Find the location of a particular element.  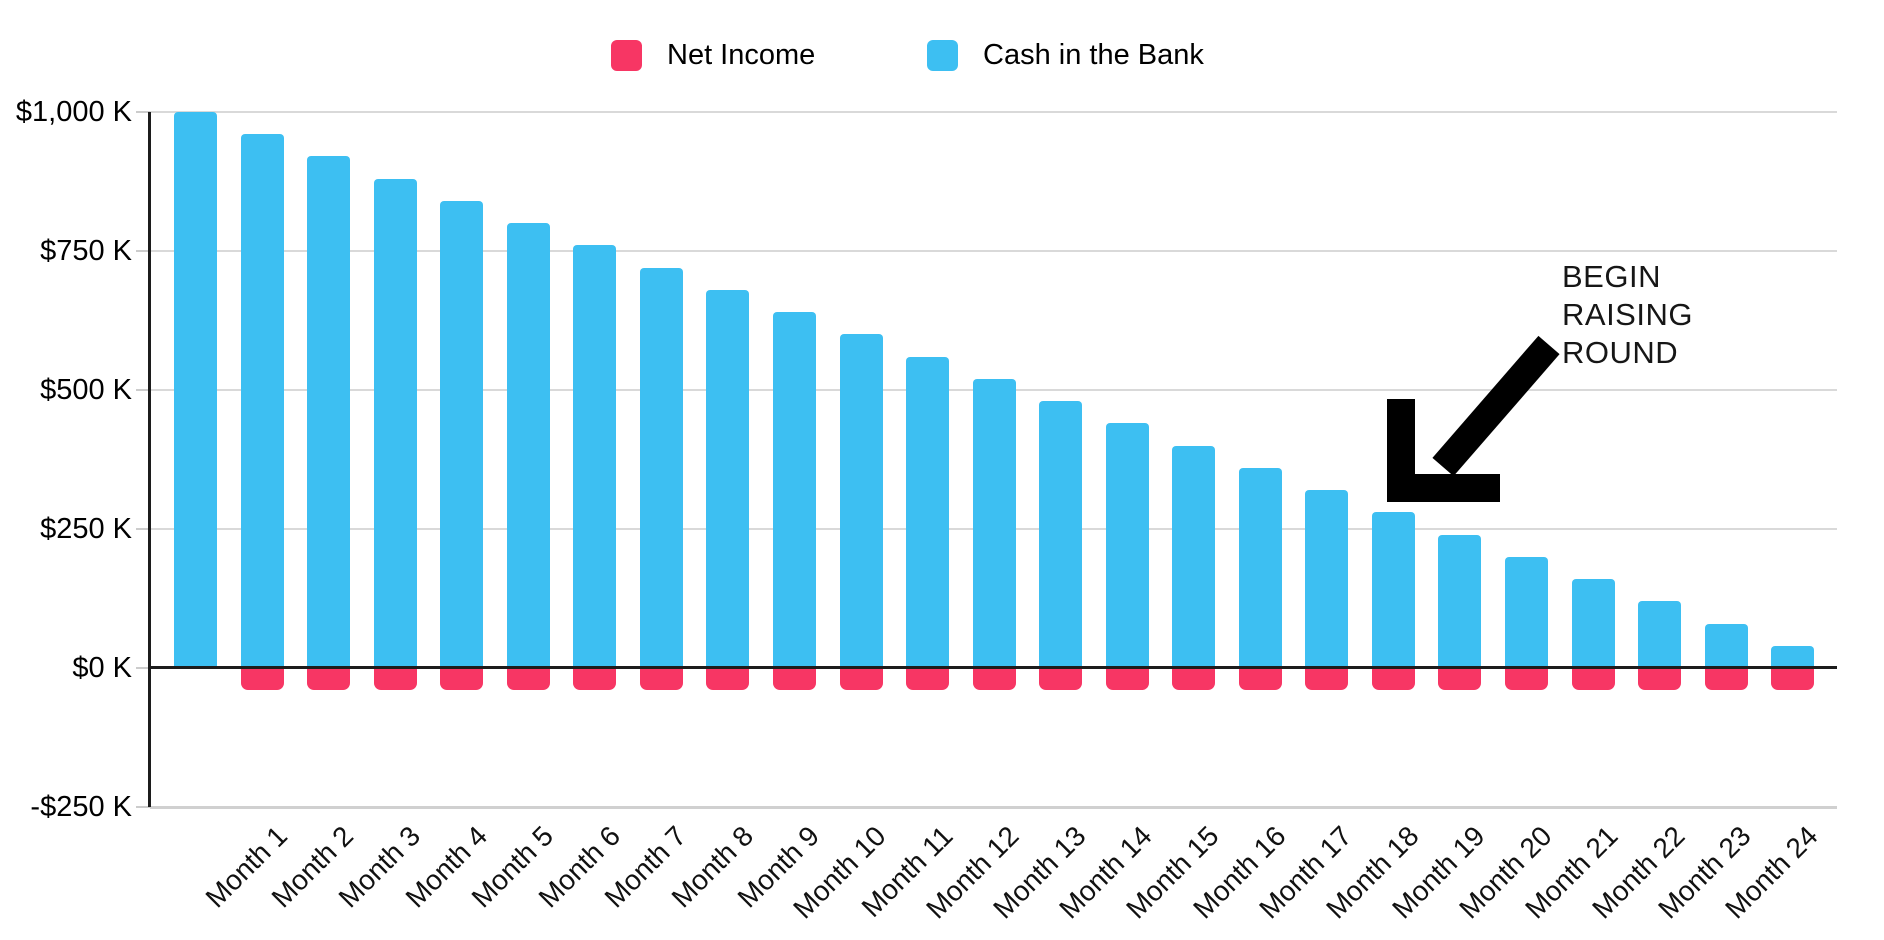

y-tick-label: $0 K is located at coordinates (102, 668).